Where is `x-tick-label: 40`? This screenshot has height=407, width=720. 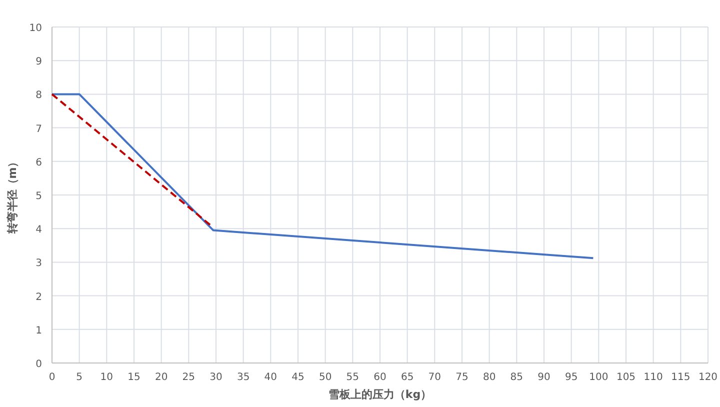 x-tick-label: 40 is located at coordinates (271, 377).